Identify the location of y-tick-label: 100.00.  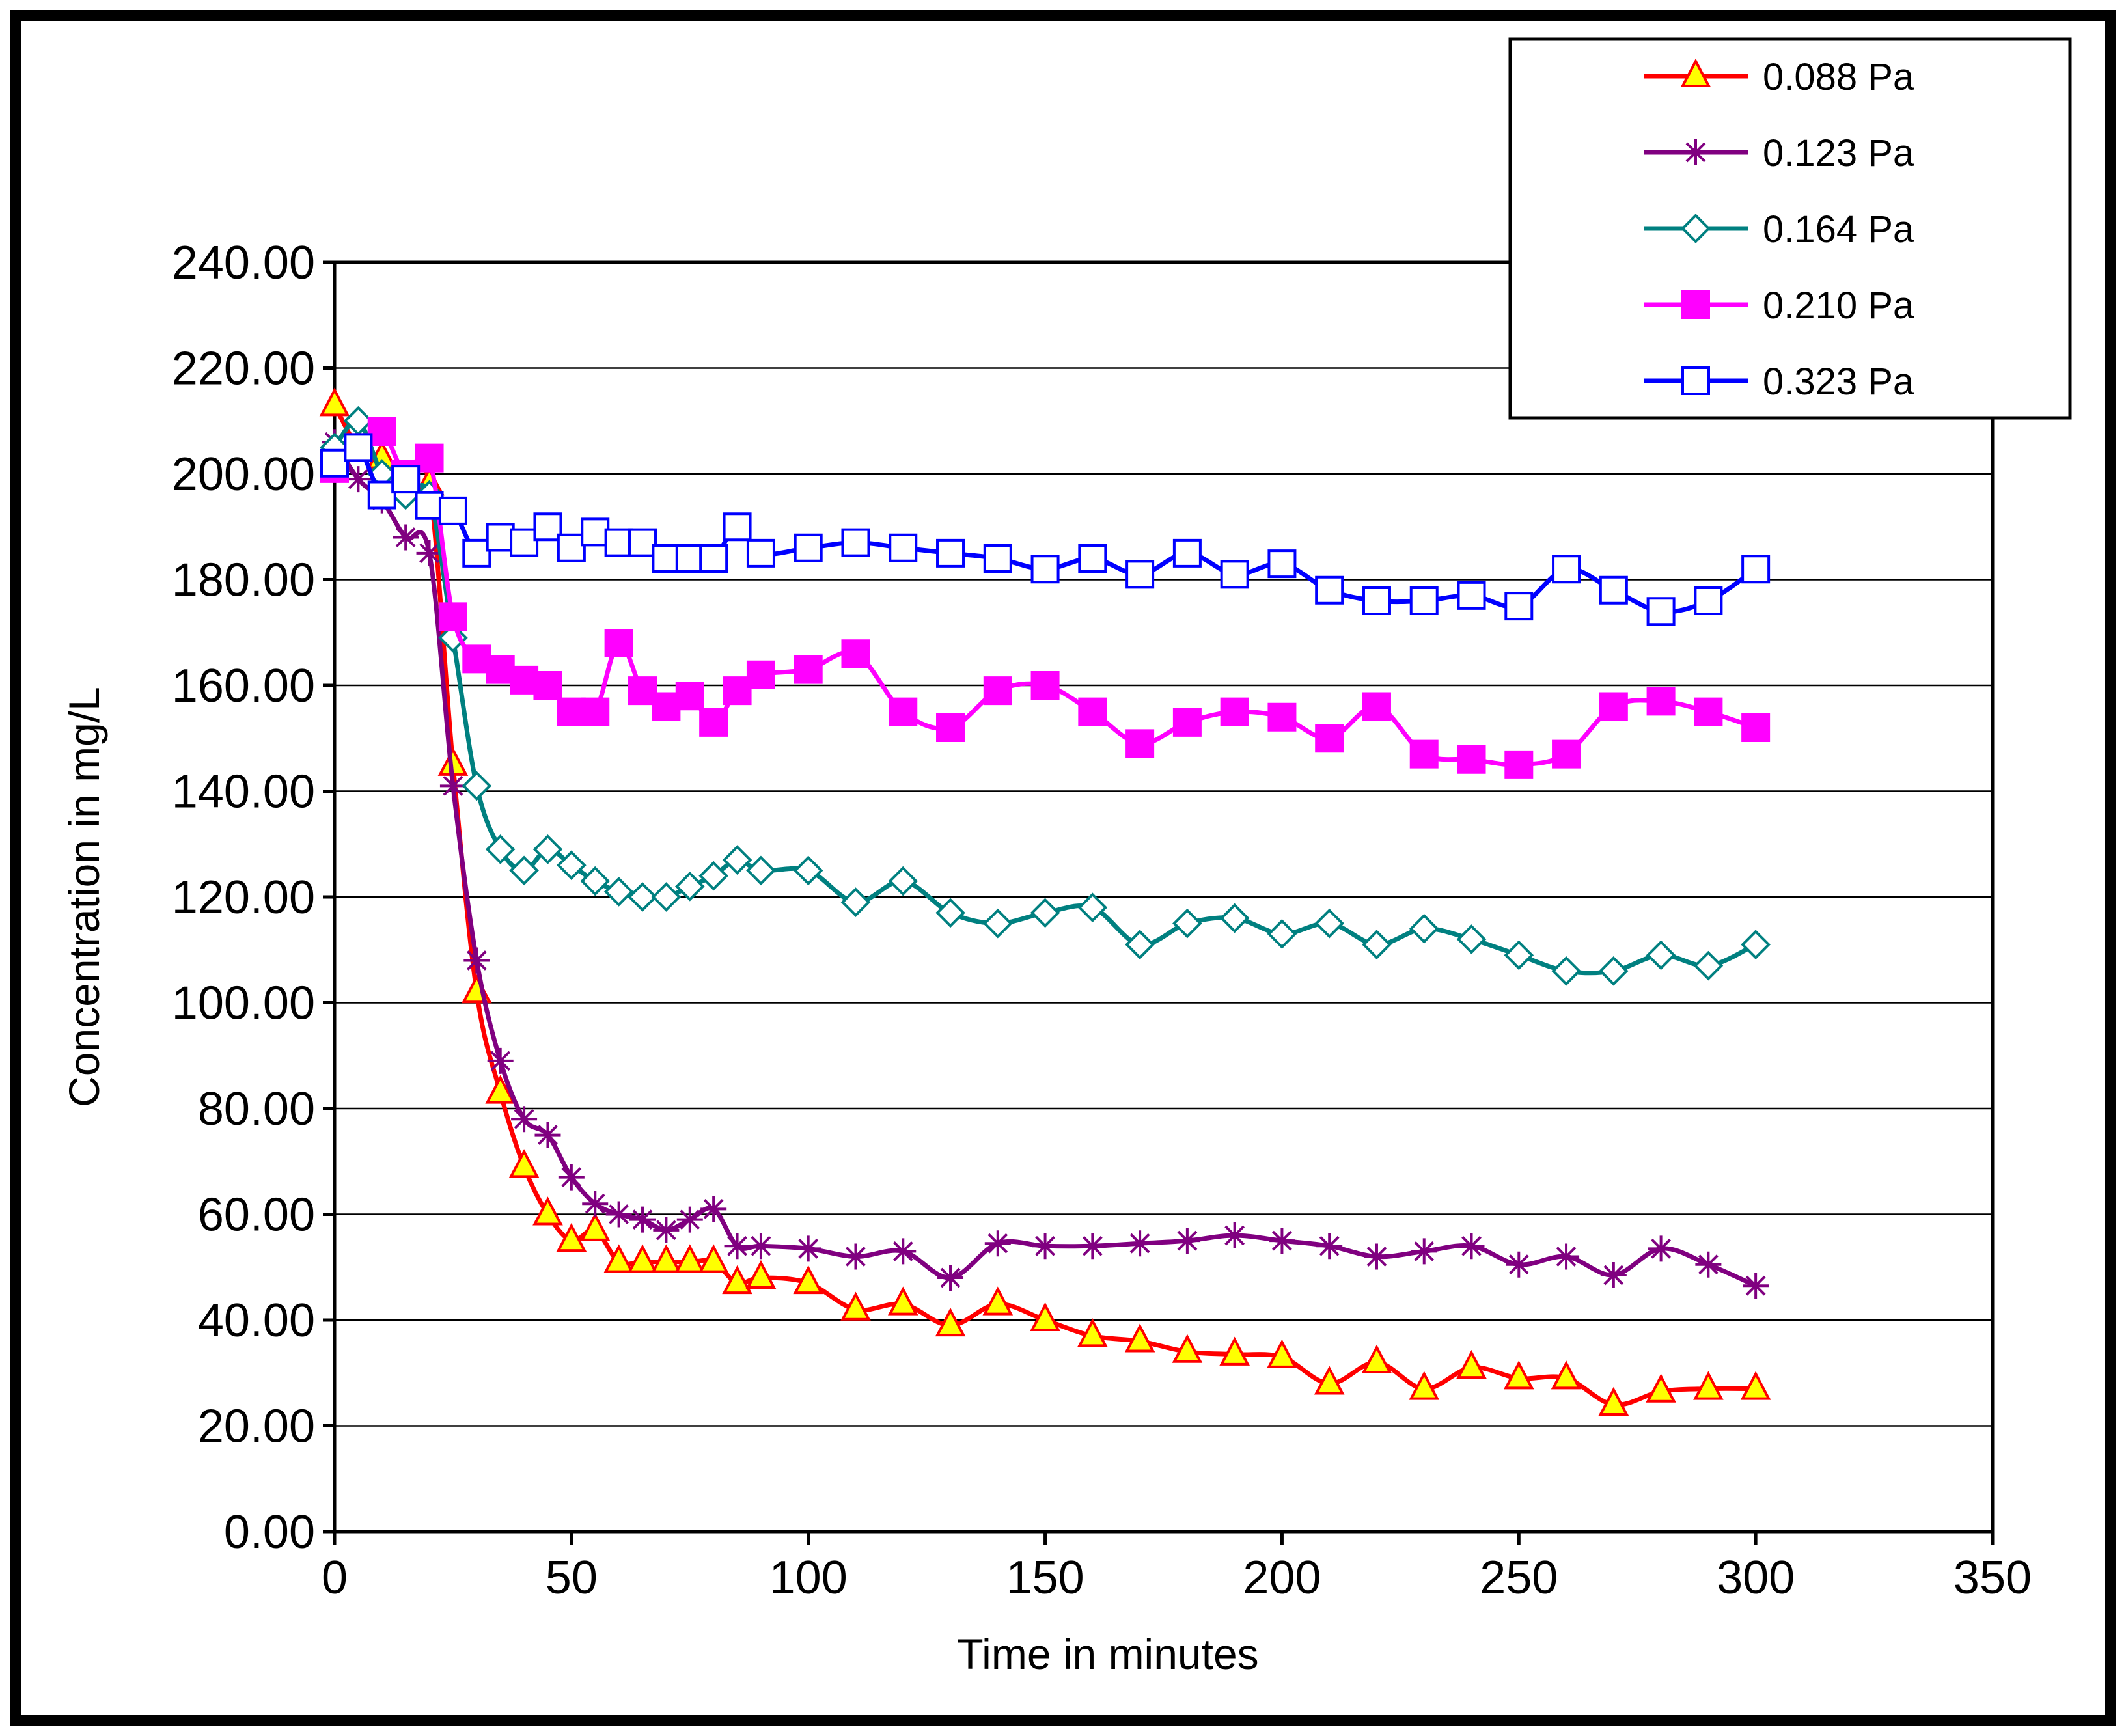
(243, 1004).